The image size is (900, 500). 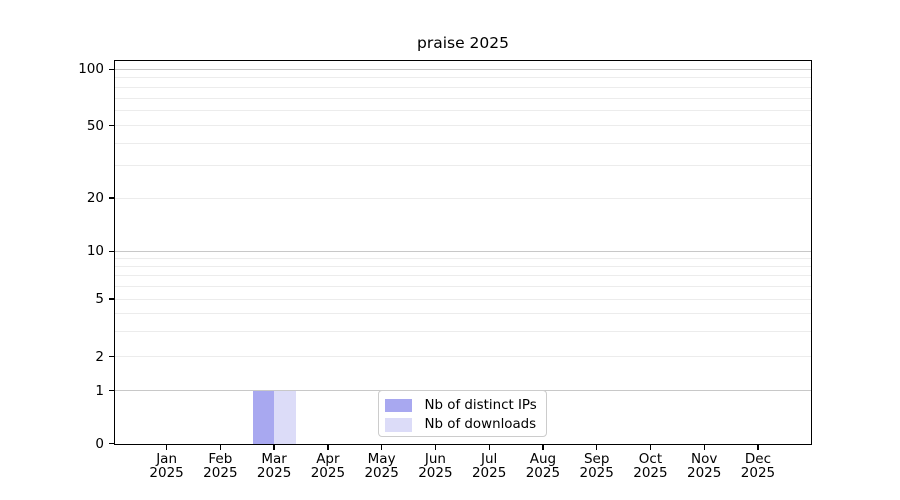 I want to click on x-axis-tick-label: Oct 2025, so click(x=650, y=466).